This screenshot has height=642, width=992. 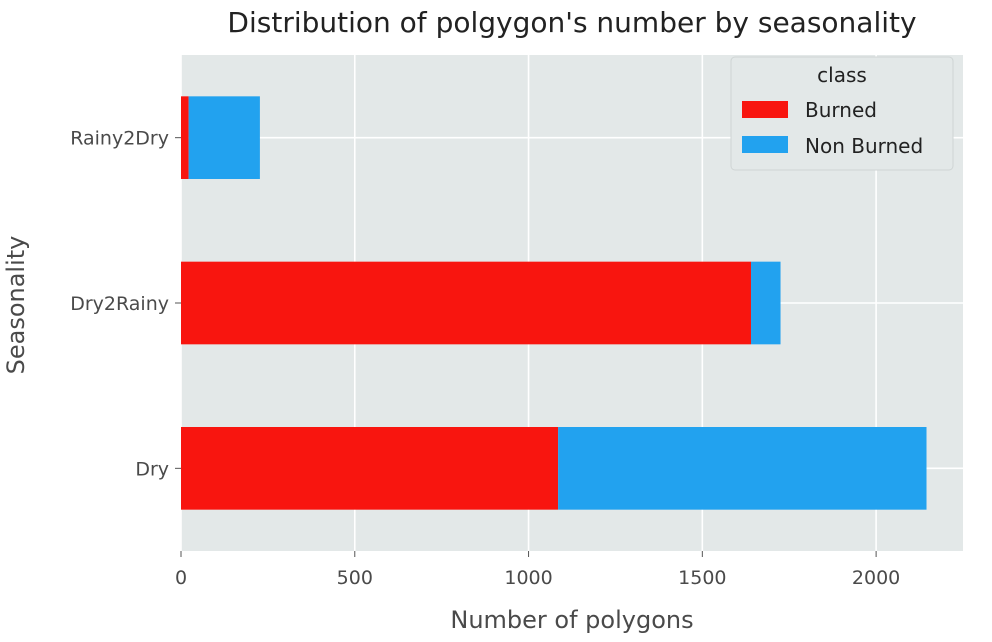 I want to click on x-ticks: 0 500 1000 1500 2000, so click(x=537, y=570).